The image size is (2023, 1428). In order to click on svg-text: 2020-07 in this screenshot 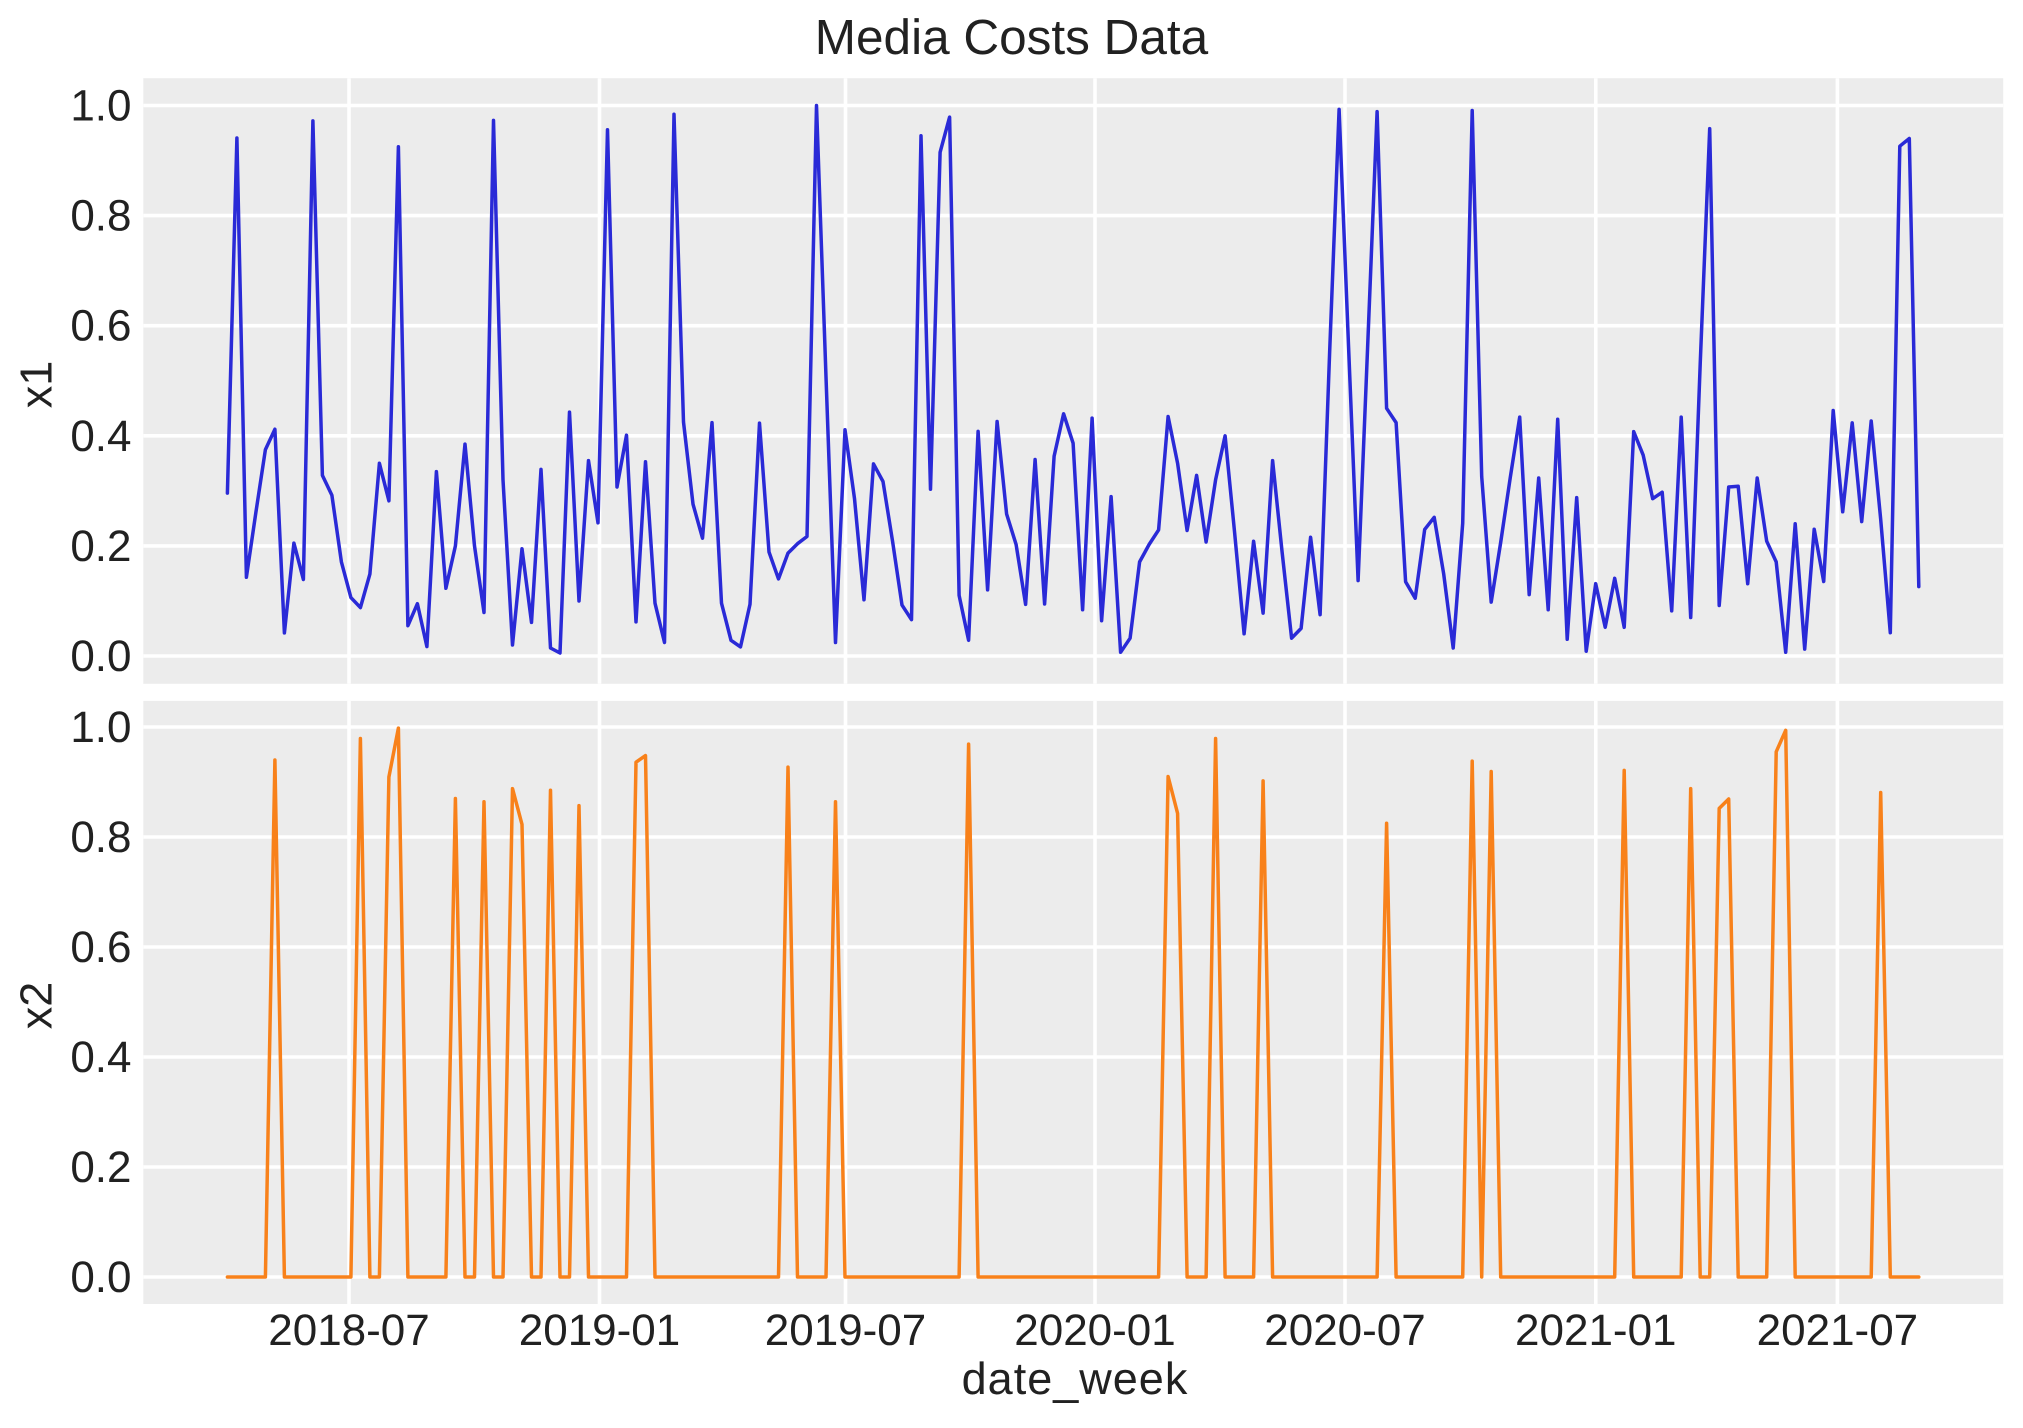, I will do `click(1344, 1330)`.